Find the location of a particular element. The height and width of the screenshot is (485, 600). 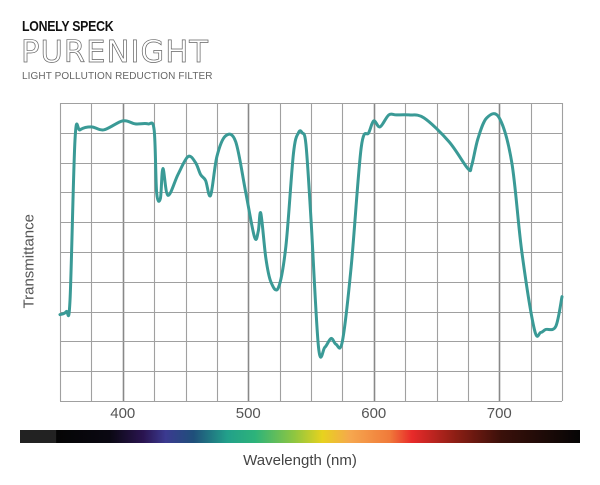

product-subtitle: LIGHT POLLUTION REDUCTION FILTER is located at coordinates (117, 76).